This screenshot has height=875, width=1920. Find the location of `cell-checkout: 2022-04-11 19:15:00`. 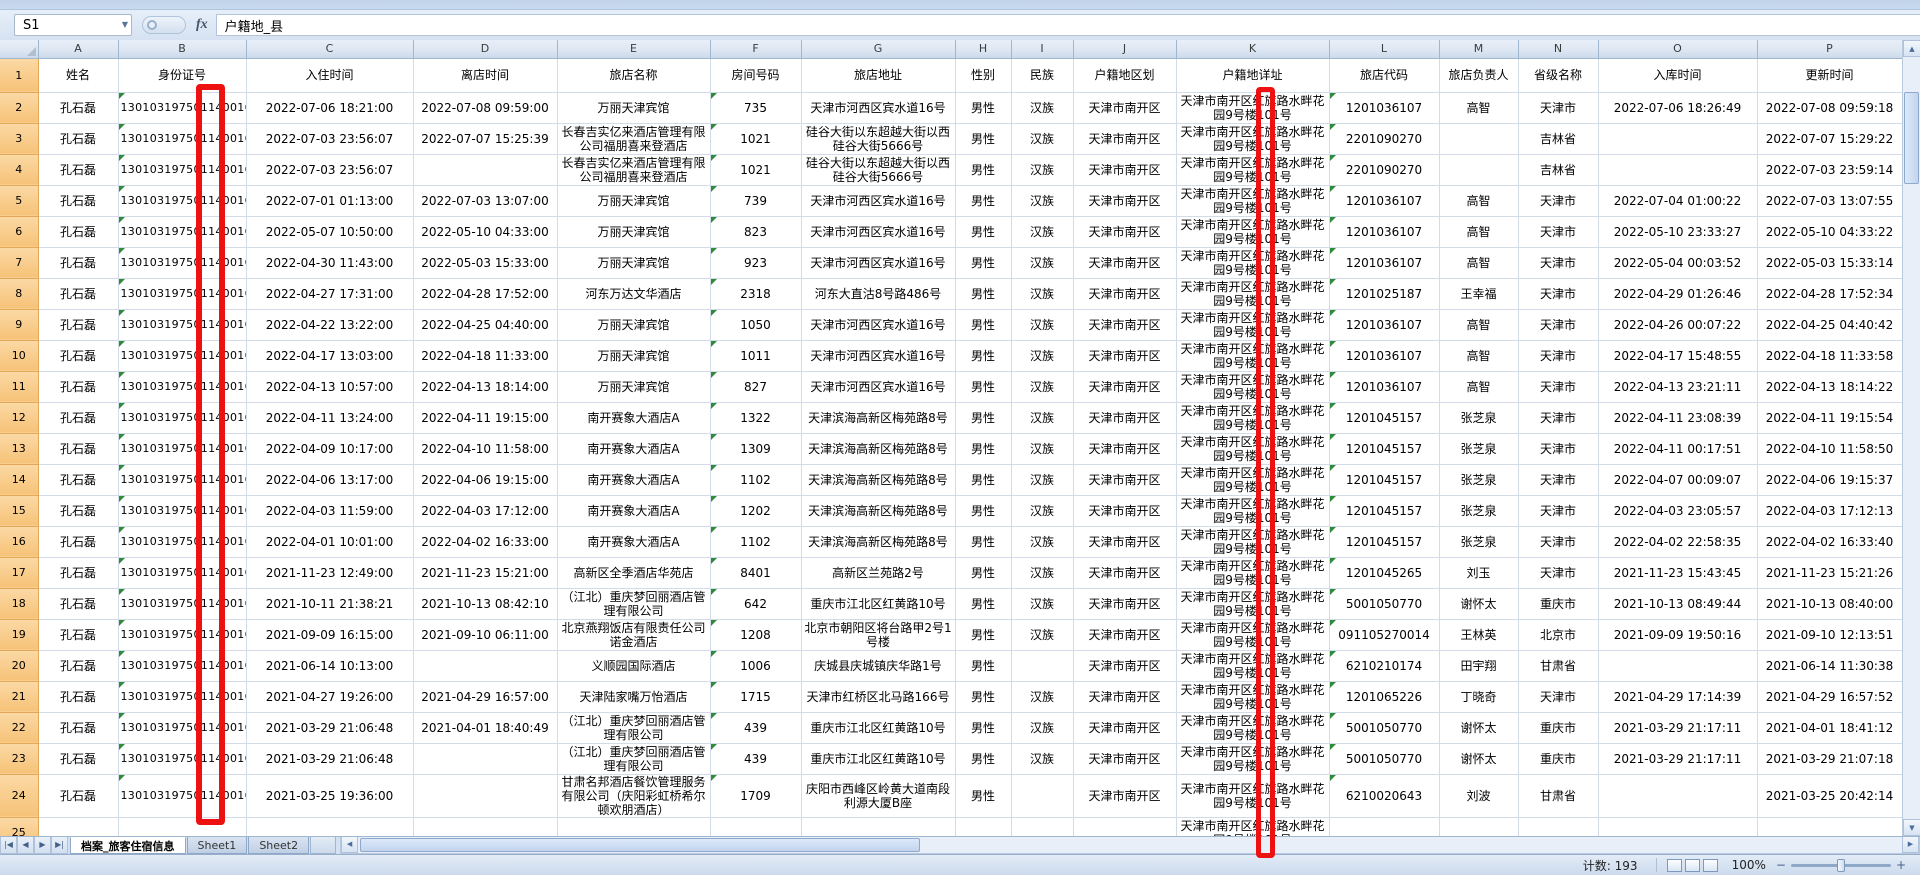

cell-checkout: 2022-04-11 19:15:00 is located at coordinates (485, 418).